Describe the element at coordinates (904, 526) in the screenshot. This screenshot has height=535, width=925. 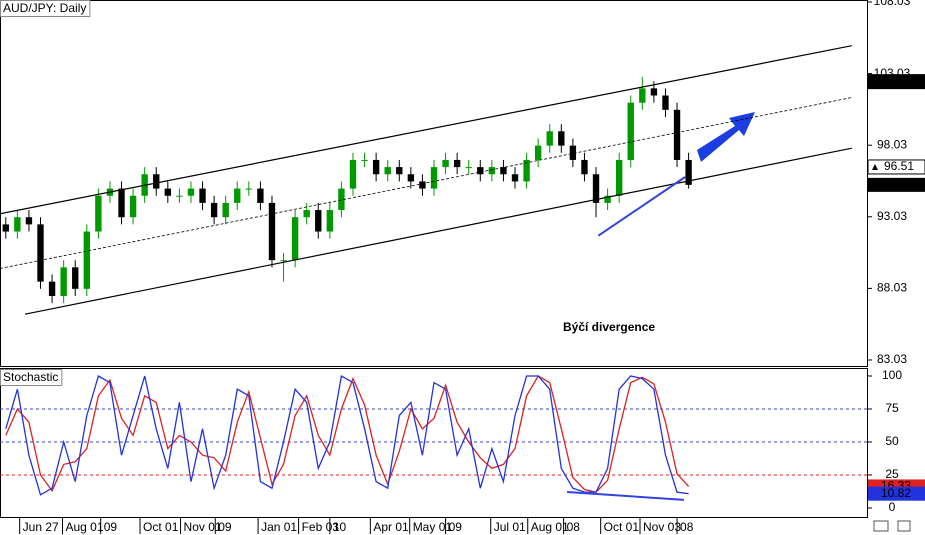
I see `close-icon` at that location.